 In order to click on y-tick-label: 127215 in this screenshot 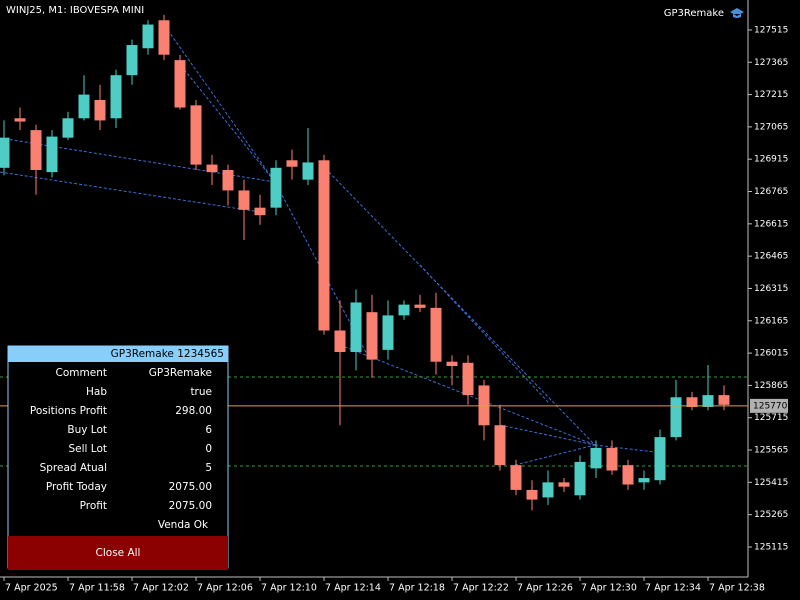, I will do `click(771, 95)`.